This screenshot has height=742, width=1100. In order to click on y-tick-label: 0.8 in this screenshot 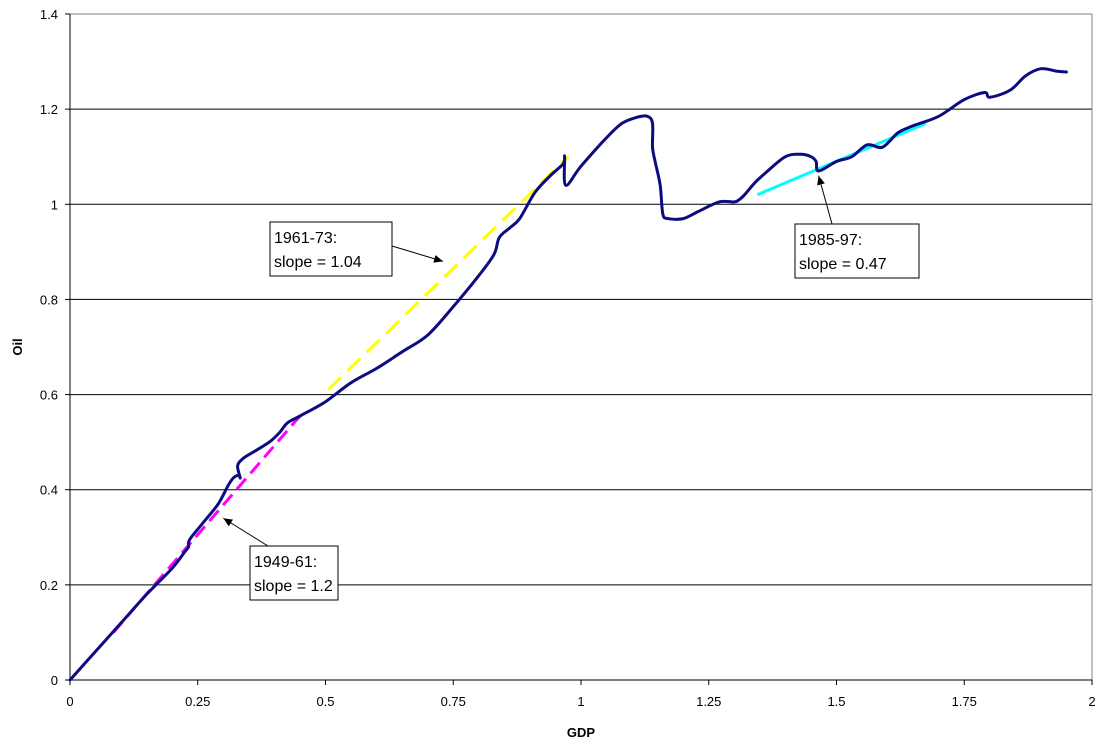, I will do `click(49, 299)`.